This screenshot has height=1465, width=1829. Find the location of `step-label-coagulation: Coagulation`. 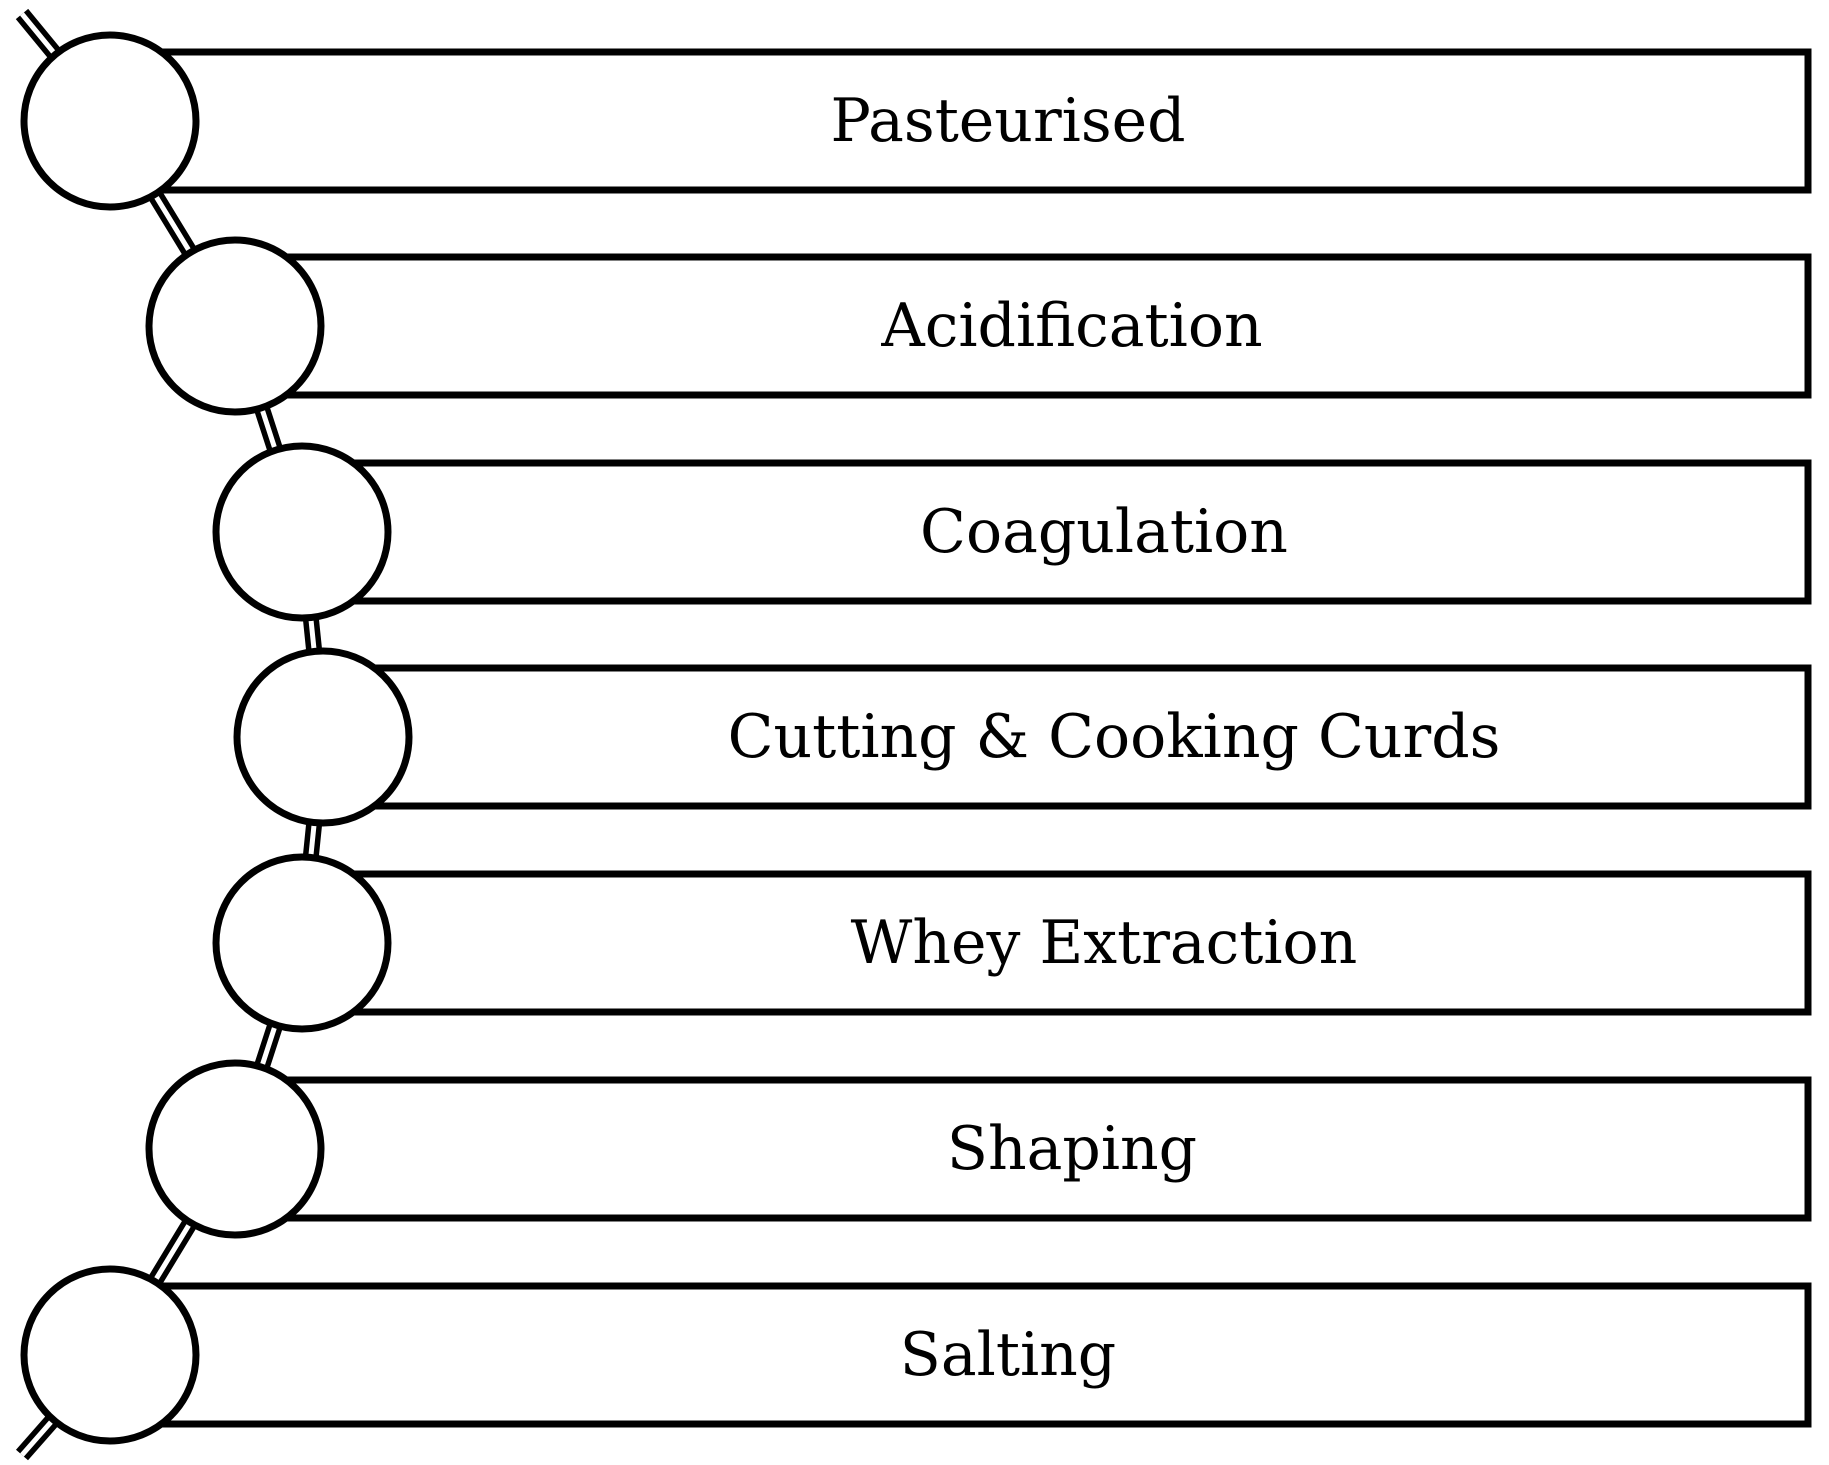

step-label-coagulation: Coagulation is located at coordinates (1104, 532).